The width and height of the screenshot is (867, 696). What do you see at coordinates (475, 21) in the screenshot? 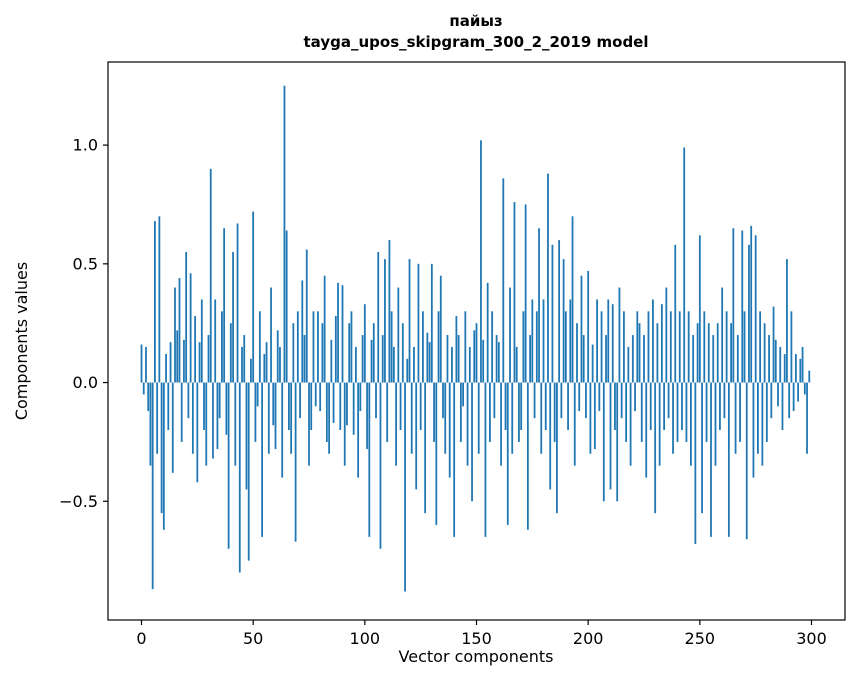
I see `chart-title-line1: пайыз` at bounding box center [475, 21].